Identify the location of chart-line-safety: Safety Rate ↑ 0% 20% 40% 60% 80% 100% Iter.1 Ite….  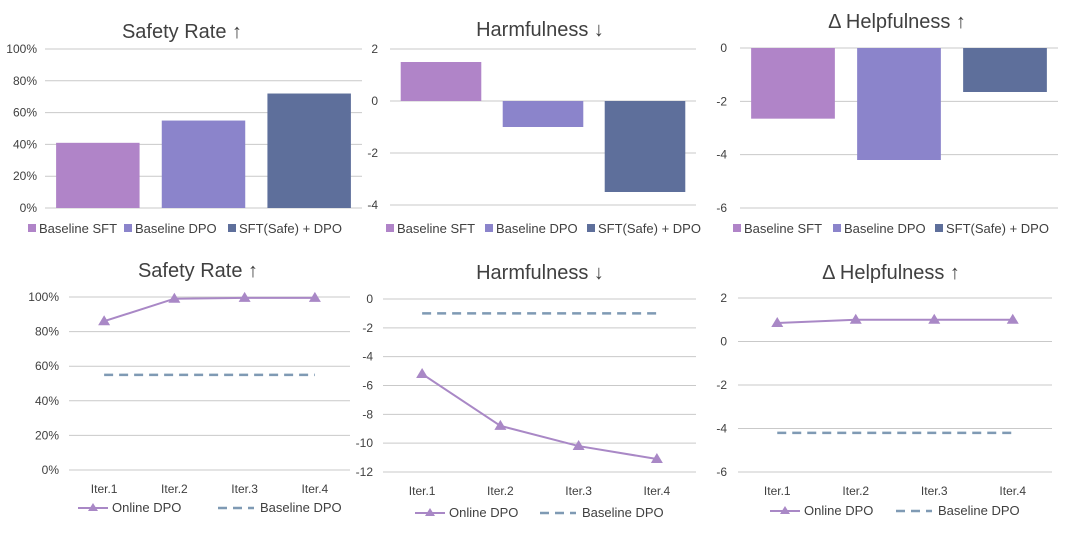
(189, 387).